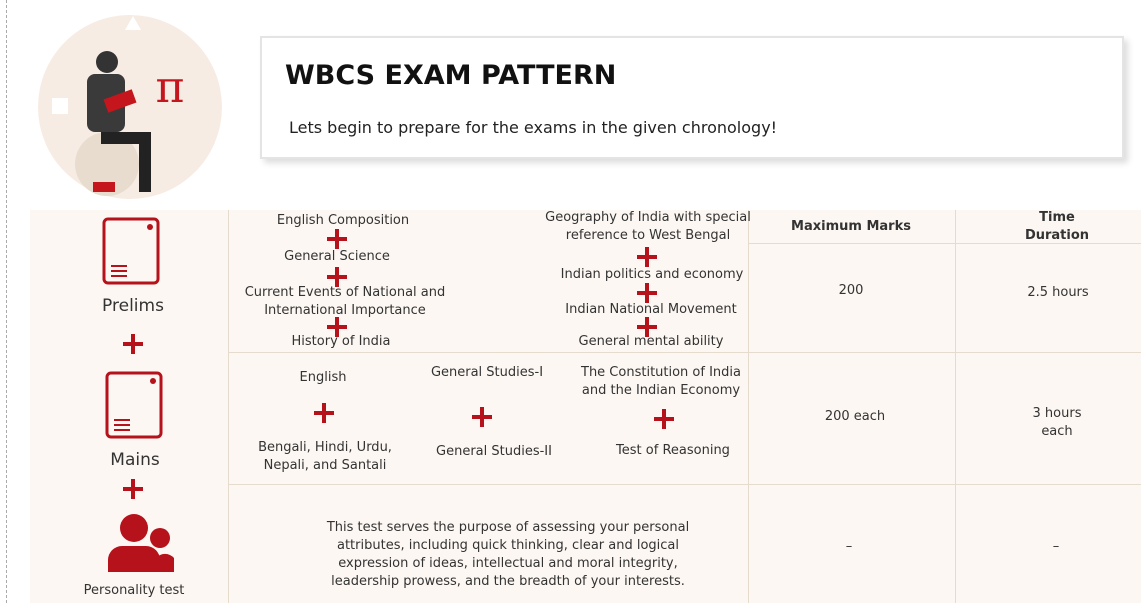 This screenshot has width=1141, height=603. What do you see at coordinates (343, 220) in the screenshot?
I see `subject: English Composition` at bounding box center [343, 220].